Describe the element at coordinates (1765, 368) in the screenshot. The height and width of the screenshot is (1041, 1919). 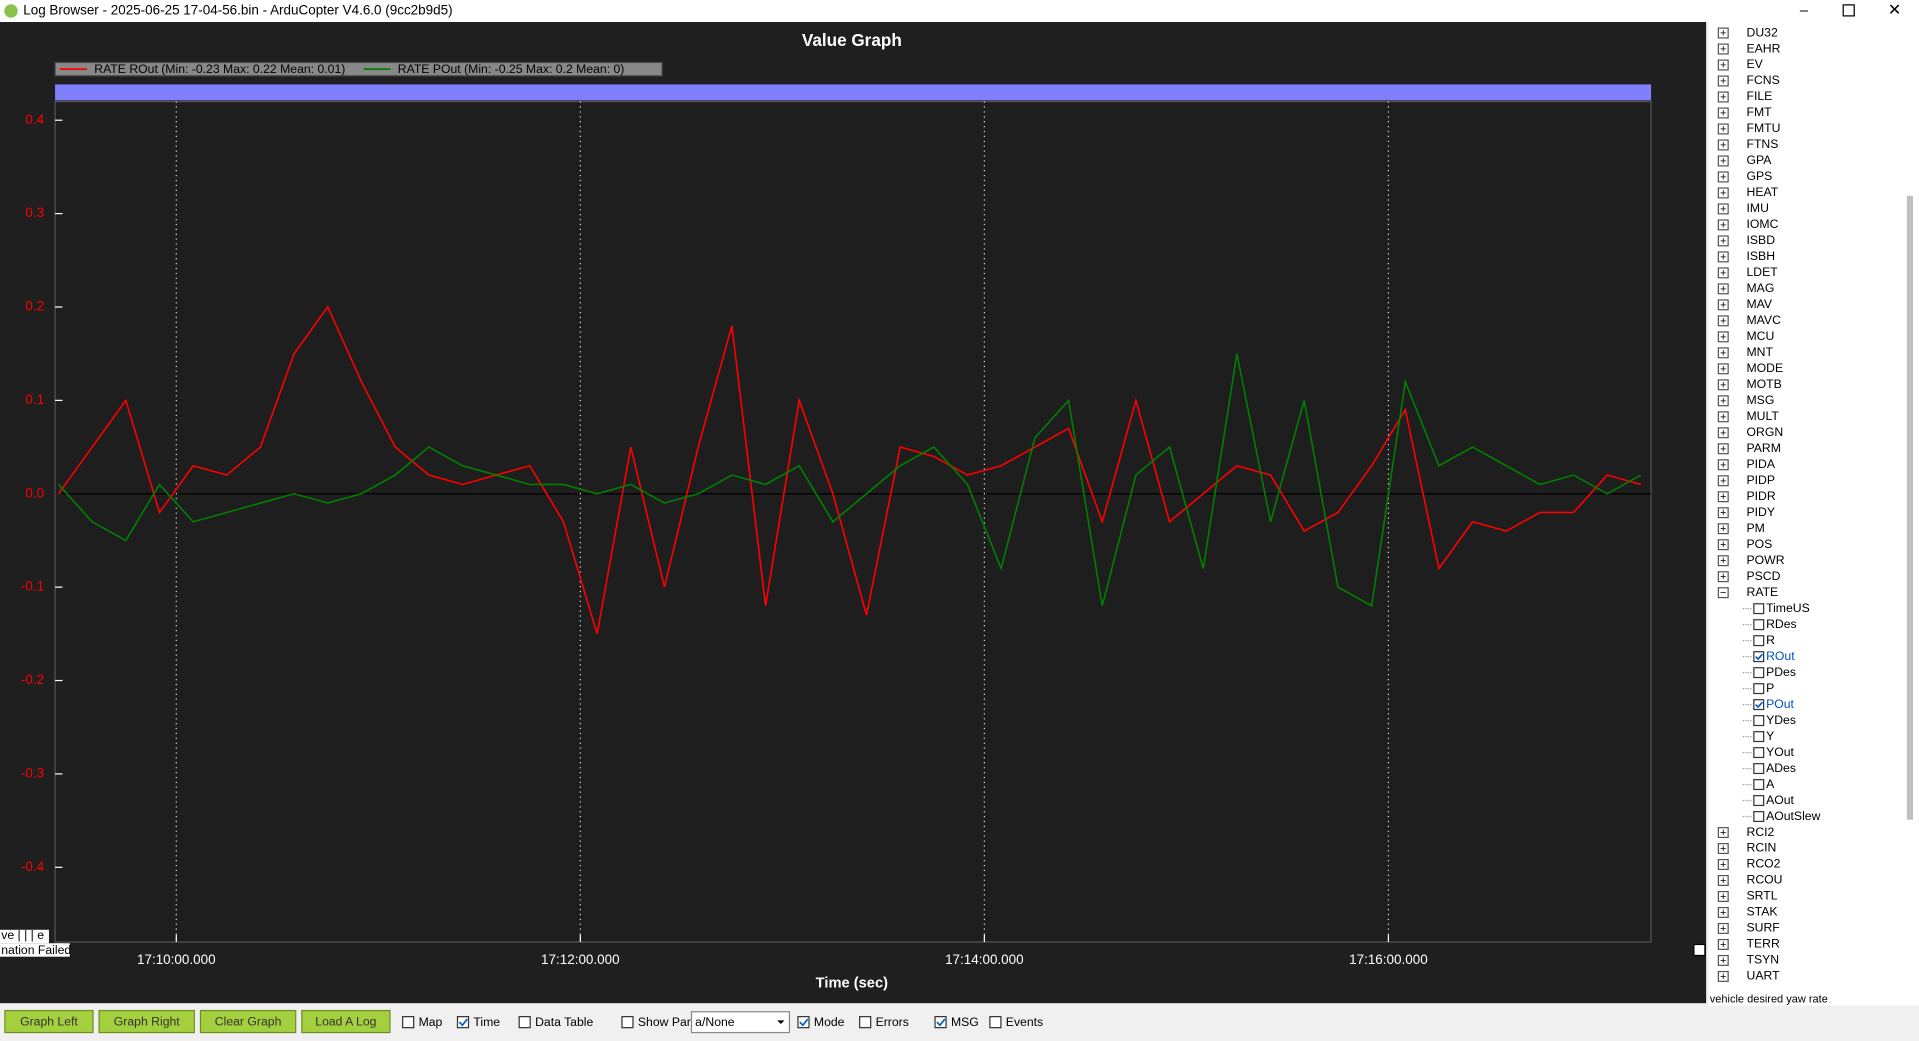
I see `tree-item: MODE` at that location.